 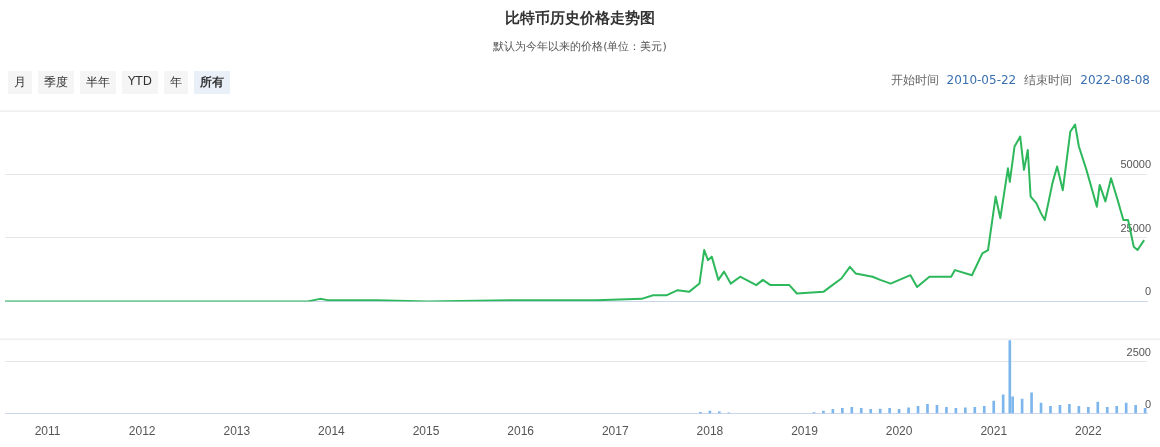 I want to click on text: 年, so click(x=175, y=82).